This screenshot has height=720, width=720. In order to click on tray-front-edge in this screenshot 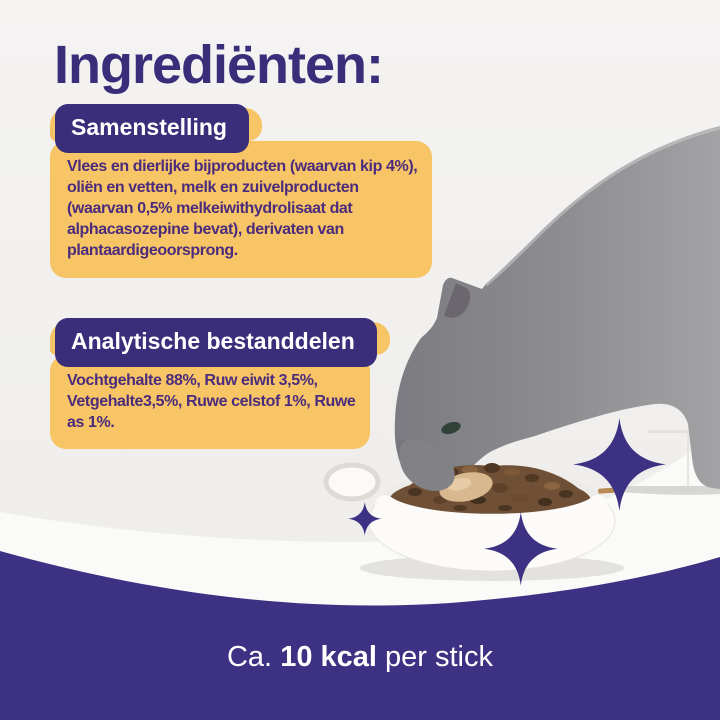, I will do `click(666, 490)`.